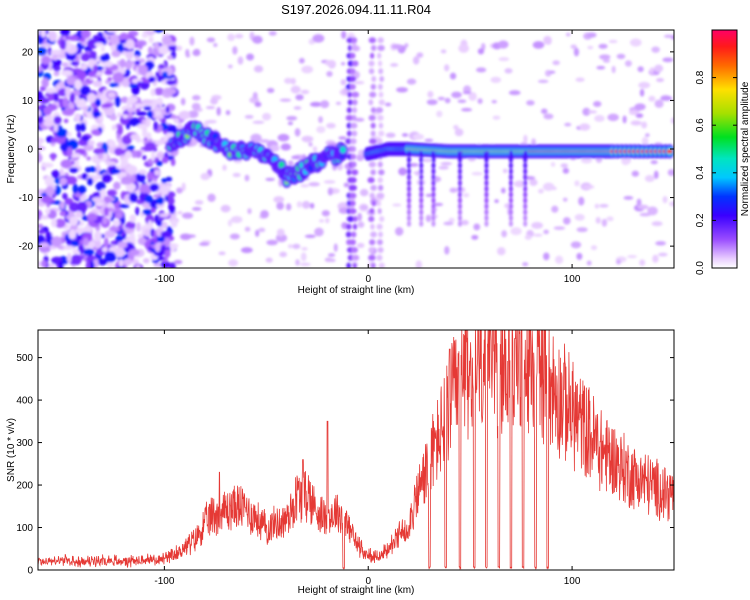 The image size is (750, 600). I want to click on spectrogram-y-tick-label: 10, so click(28, 101).